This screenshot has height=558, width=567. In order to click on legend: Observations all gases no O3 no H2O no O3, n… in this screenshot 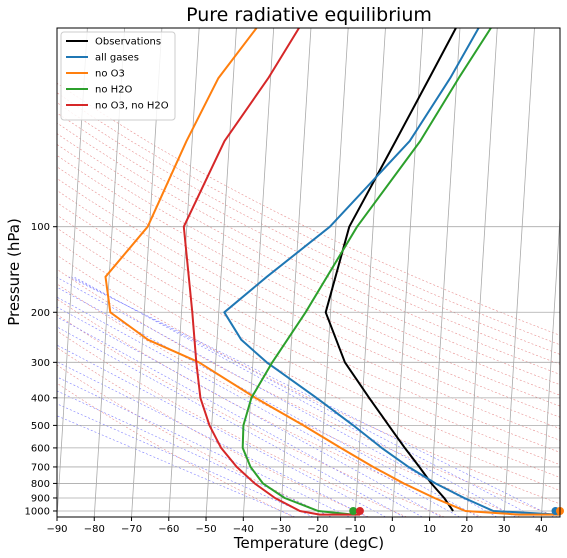, I will do `click(118, 76)`.